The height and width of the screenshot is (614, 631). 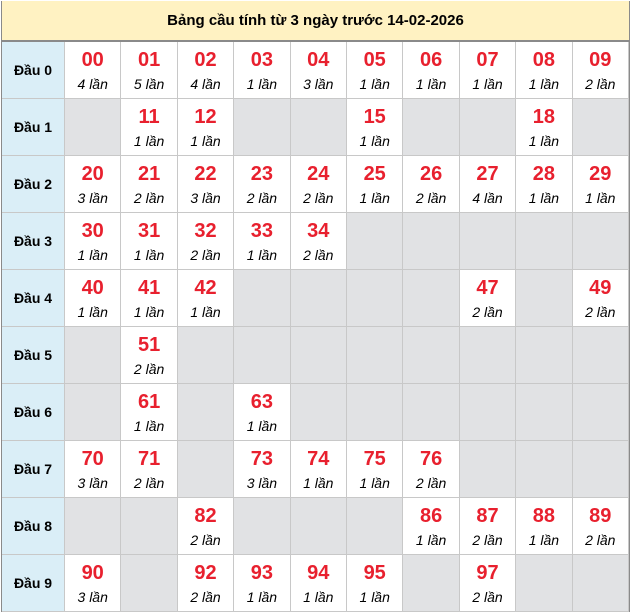 What do you see at coordinates (431, 173) in the screenshot?
I see `number: 26` at bounding box center [431, 173].